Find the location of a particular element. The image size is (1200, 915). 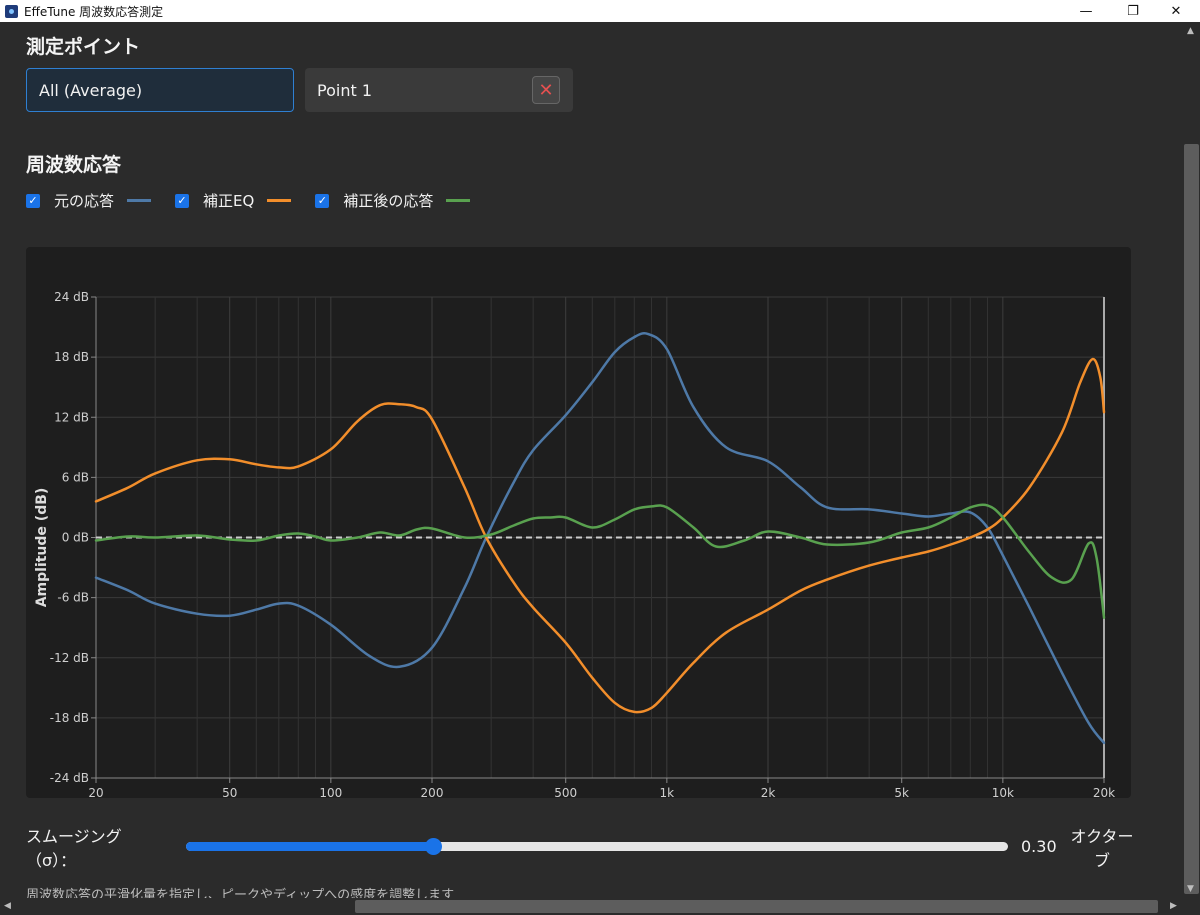

window-title: EffeTune 周波数応答測定 is located at coordinates (94, 11).